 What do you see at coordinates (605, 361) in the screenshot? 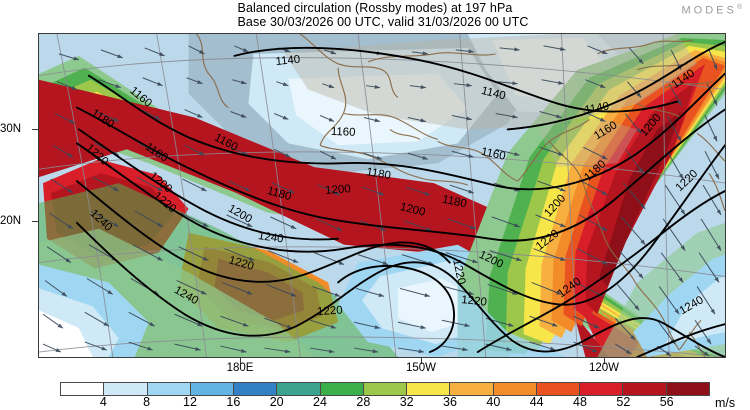
I see `x-tick-mark-120w` at bounding box center [605, 361].